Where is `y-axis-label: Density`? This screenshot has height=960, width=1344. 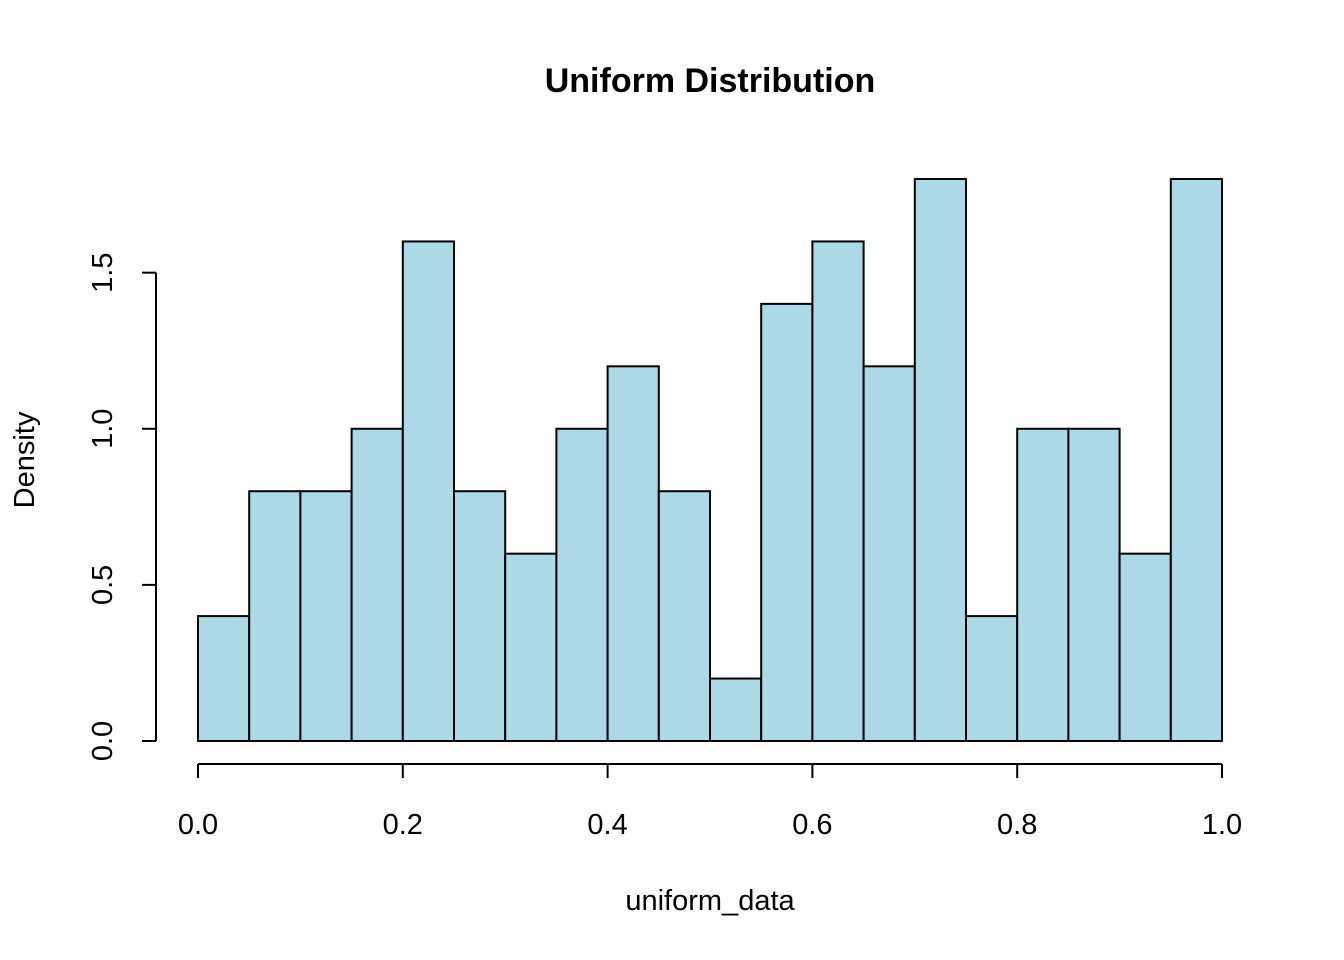 y-axis-label: Density is located at coordinates (25, 459).